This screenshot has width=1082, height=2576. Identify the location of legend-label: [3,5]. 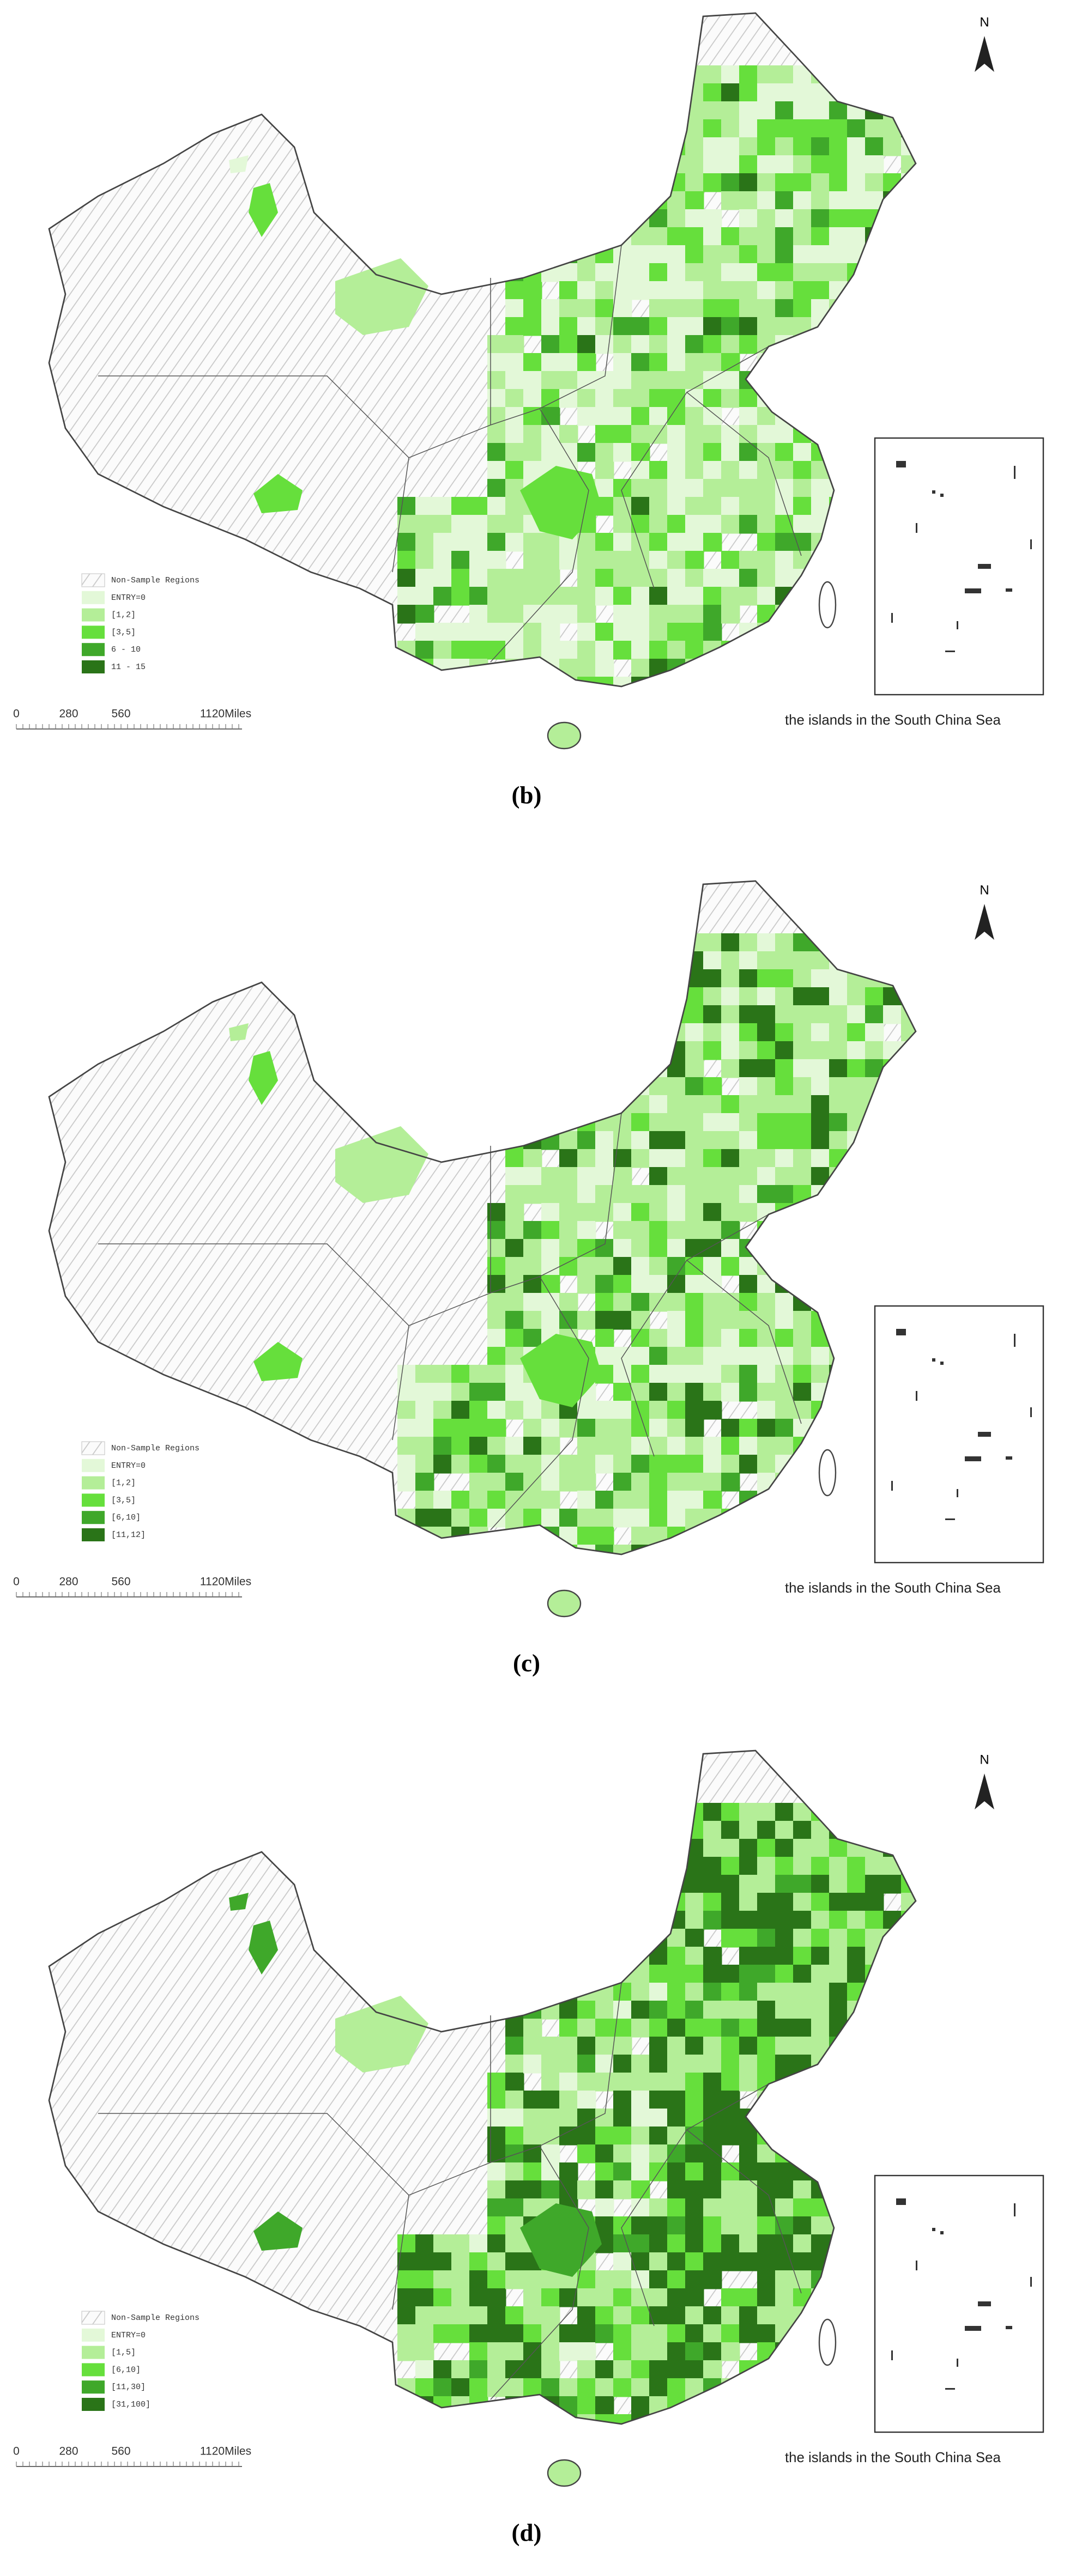
(123, 1501).